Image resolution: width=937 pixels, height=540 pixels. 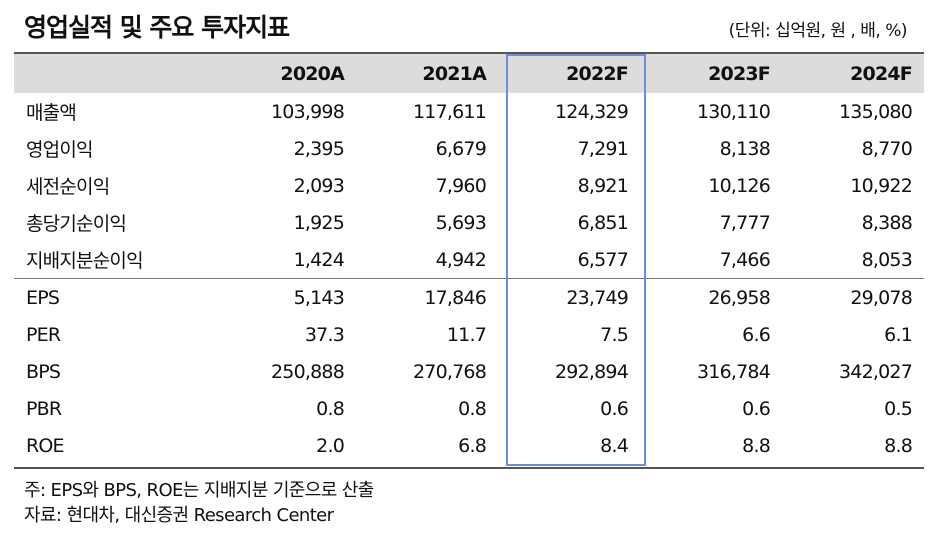 I want to click on table-cell: 316,784, so click(x=734, y=371).